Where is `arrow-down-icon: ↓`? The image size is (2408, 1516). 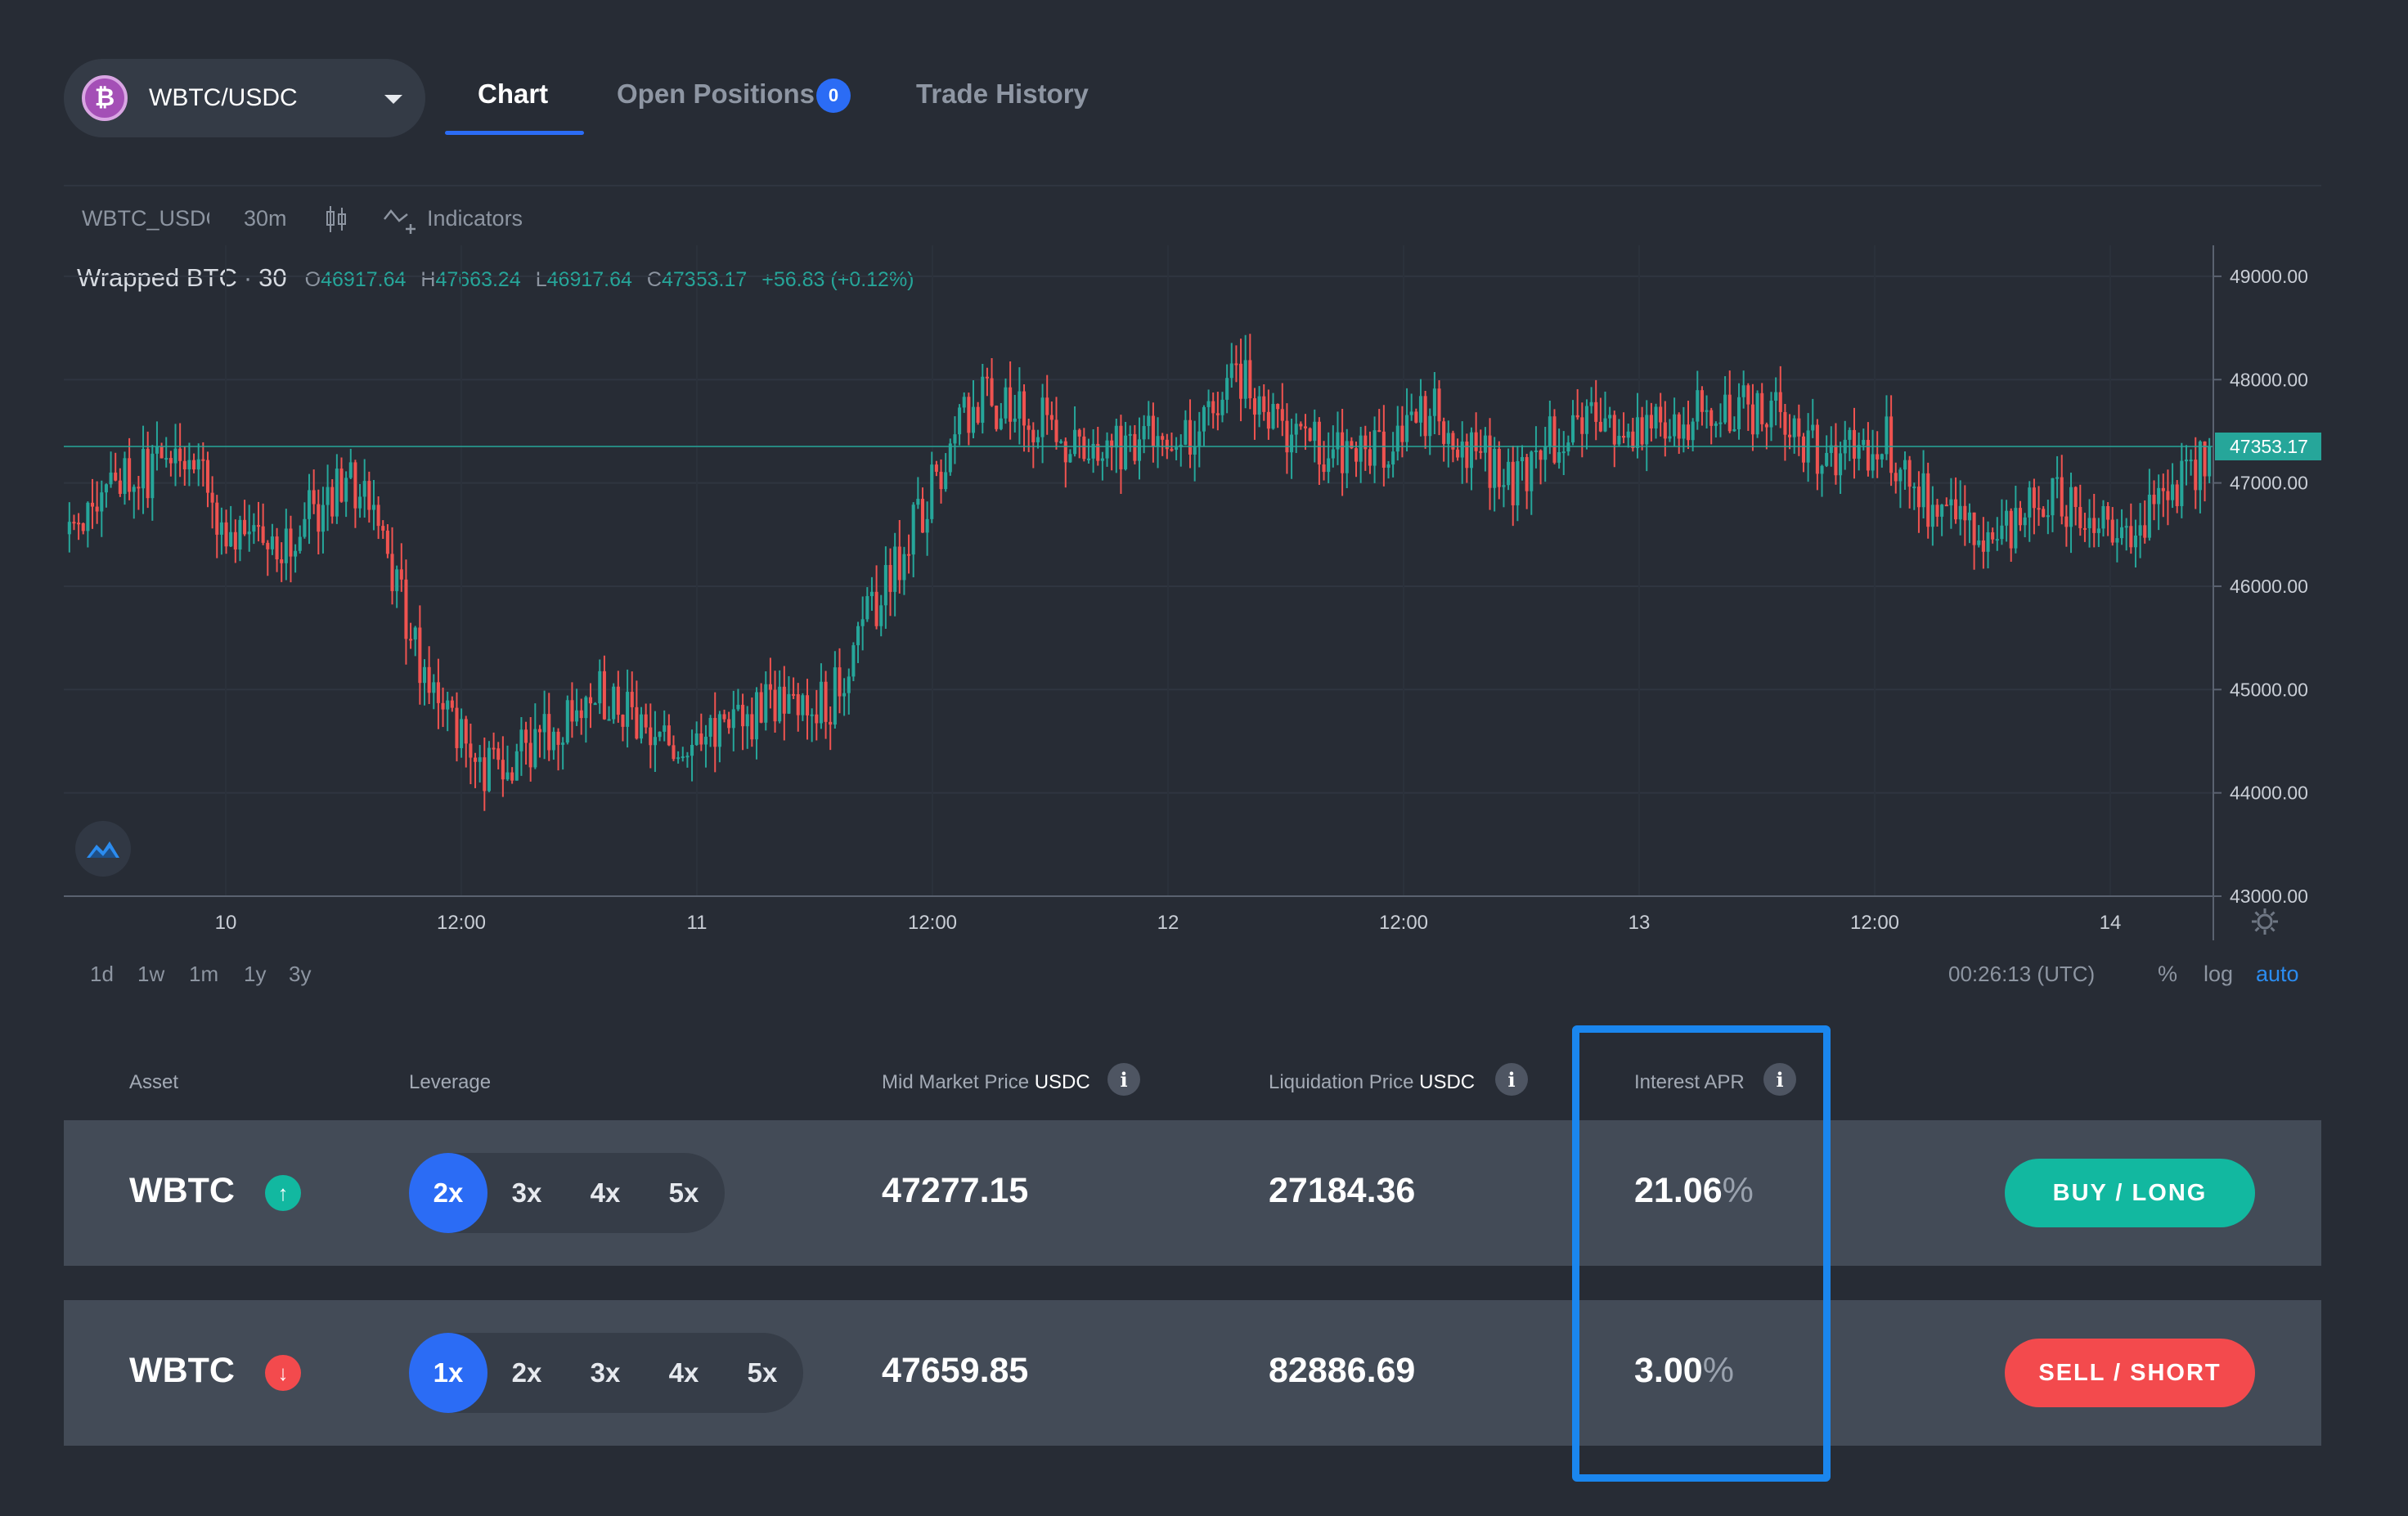
arrow-down-icon: ↓ is located at coordinates (283, 1373).